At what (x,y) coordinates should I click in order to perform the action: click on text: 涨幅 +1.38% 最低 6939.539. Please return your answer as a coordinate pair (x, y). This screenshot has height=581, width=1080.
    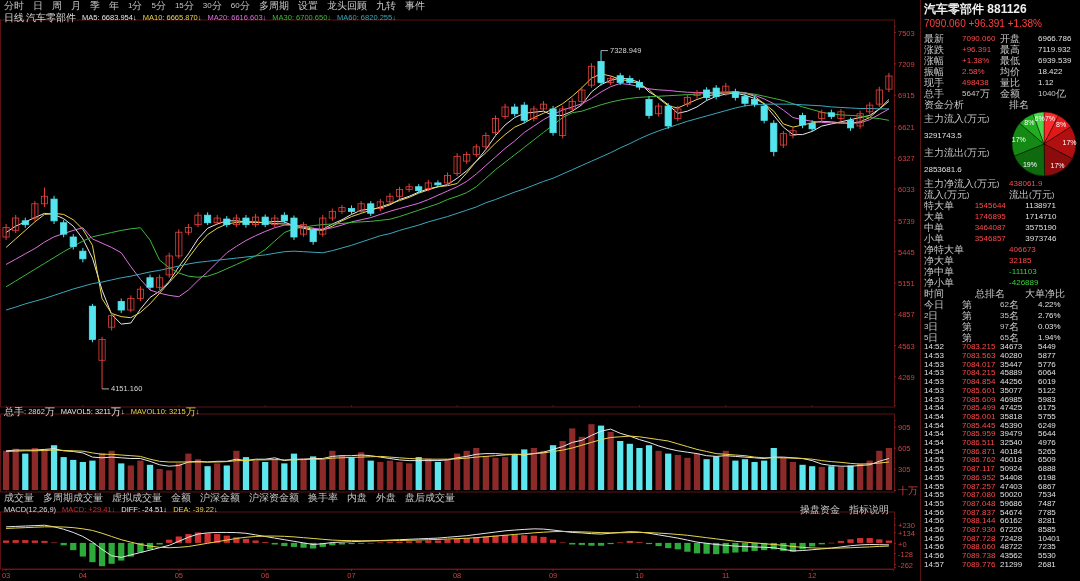
    Looking at the image, I should click on (998, 60).